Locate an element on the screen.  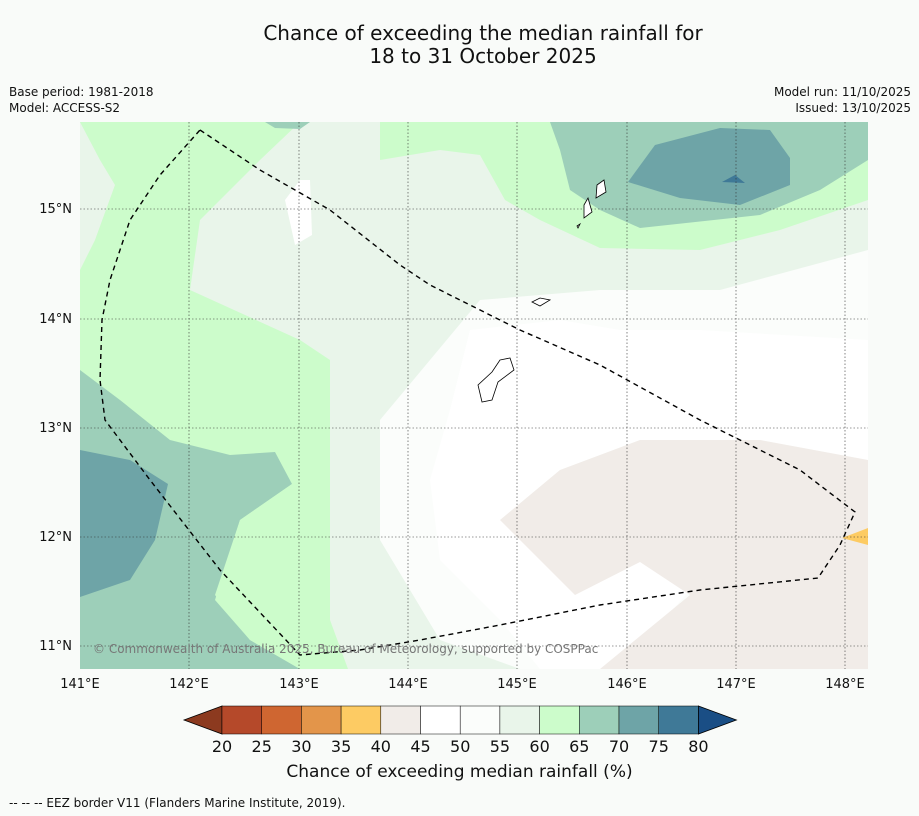
region-40-45-se is located at coordinates (684, 554).